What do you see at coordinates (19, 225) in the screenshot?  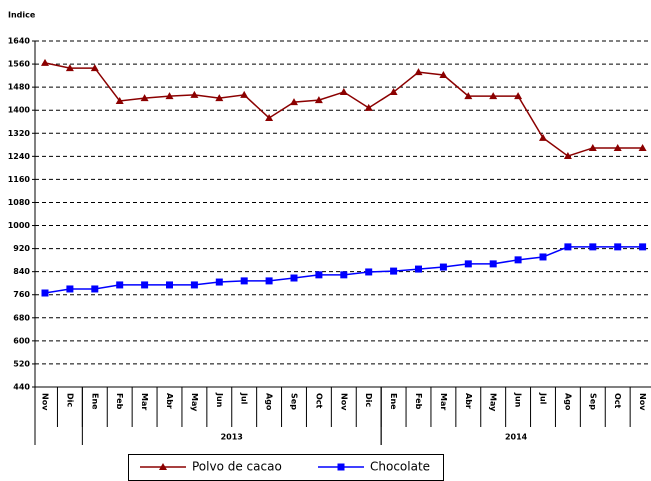 I see `y-tick-label: 1000` at bounding box center [19, 225].